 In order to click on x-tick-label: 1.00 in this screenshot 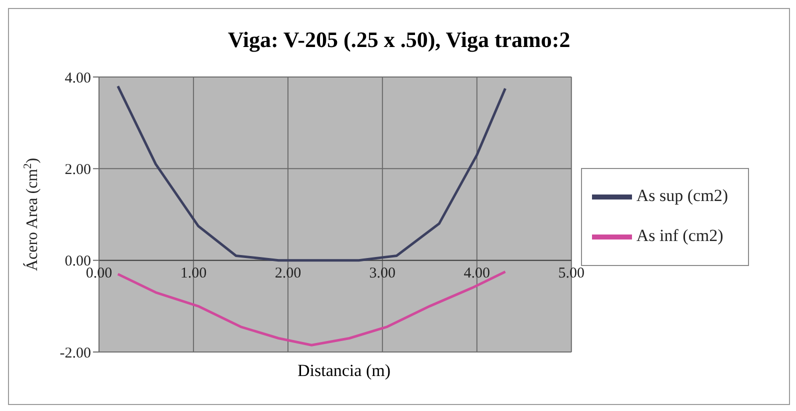, I will do `click(193, 273)`.